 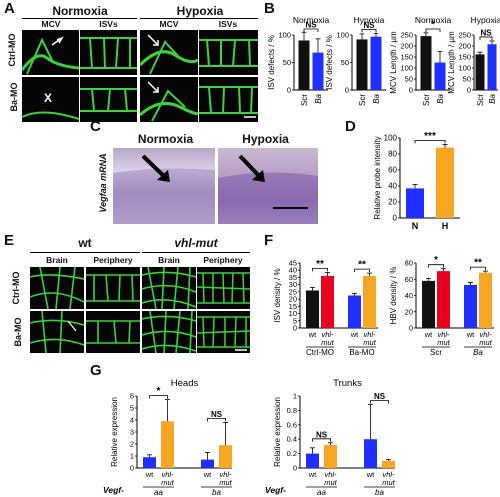 What do you see at coordinates (393, 296) in the screenshot?
I see `y-axis-label-F2: HBV density / %` at bounding box center [393, 296].